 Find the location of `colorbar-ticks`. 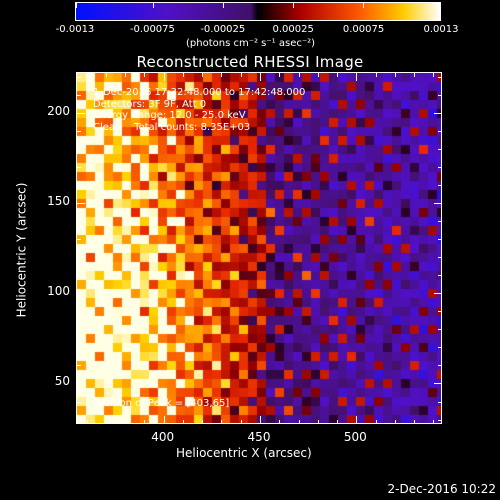

colorbar-ticks is located at coordinates (258, 11).